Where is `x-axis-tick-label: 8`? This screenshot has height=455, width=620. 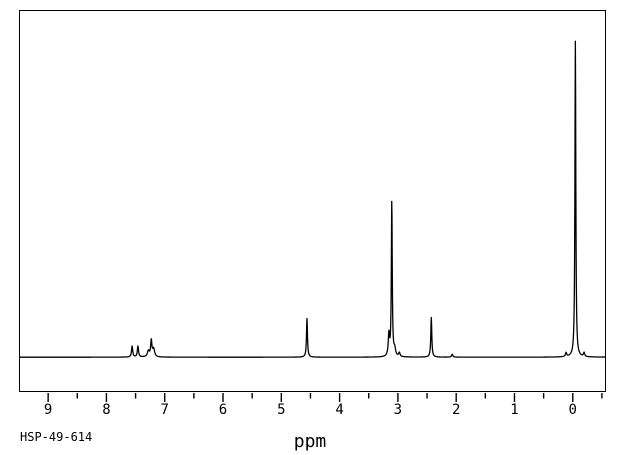
x-axis-tick-label: 8 is located at coordinates (106, 410).